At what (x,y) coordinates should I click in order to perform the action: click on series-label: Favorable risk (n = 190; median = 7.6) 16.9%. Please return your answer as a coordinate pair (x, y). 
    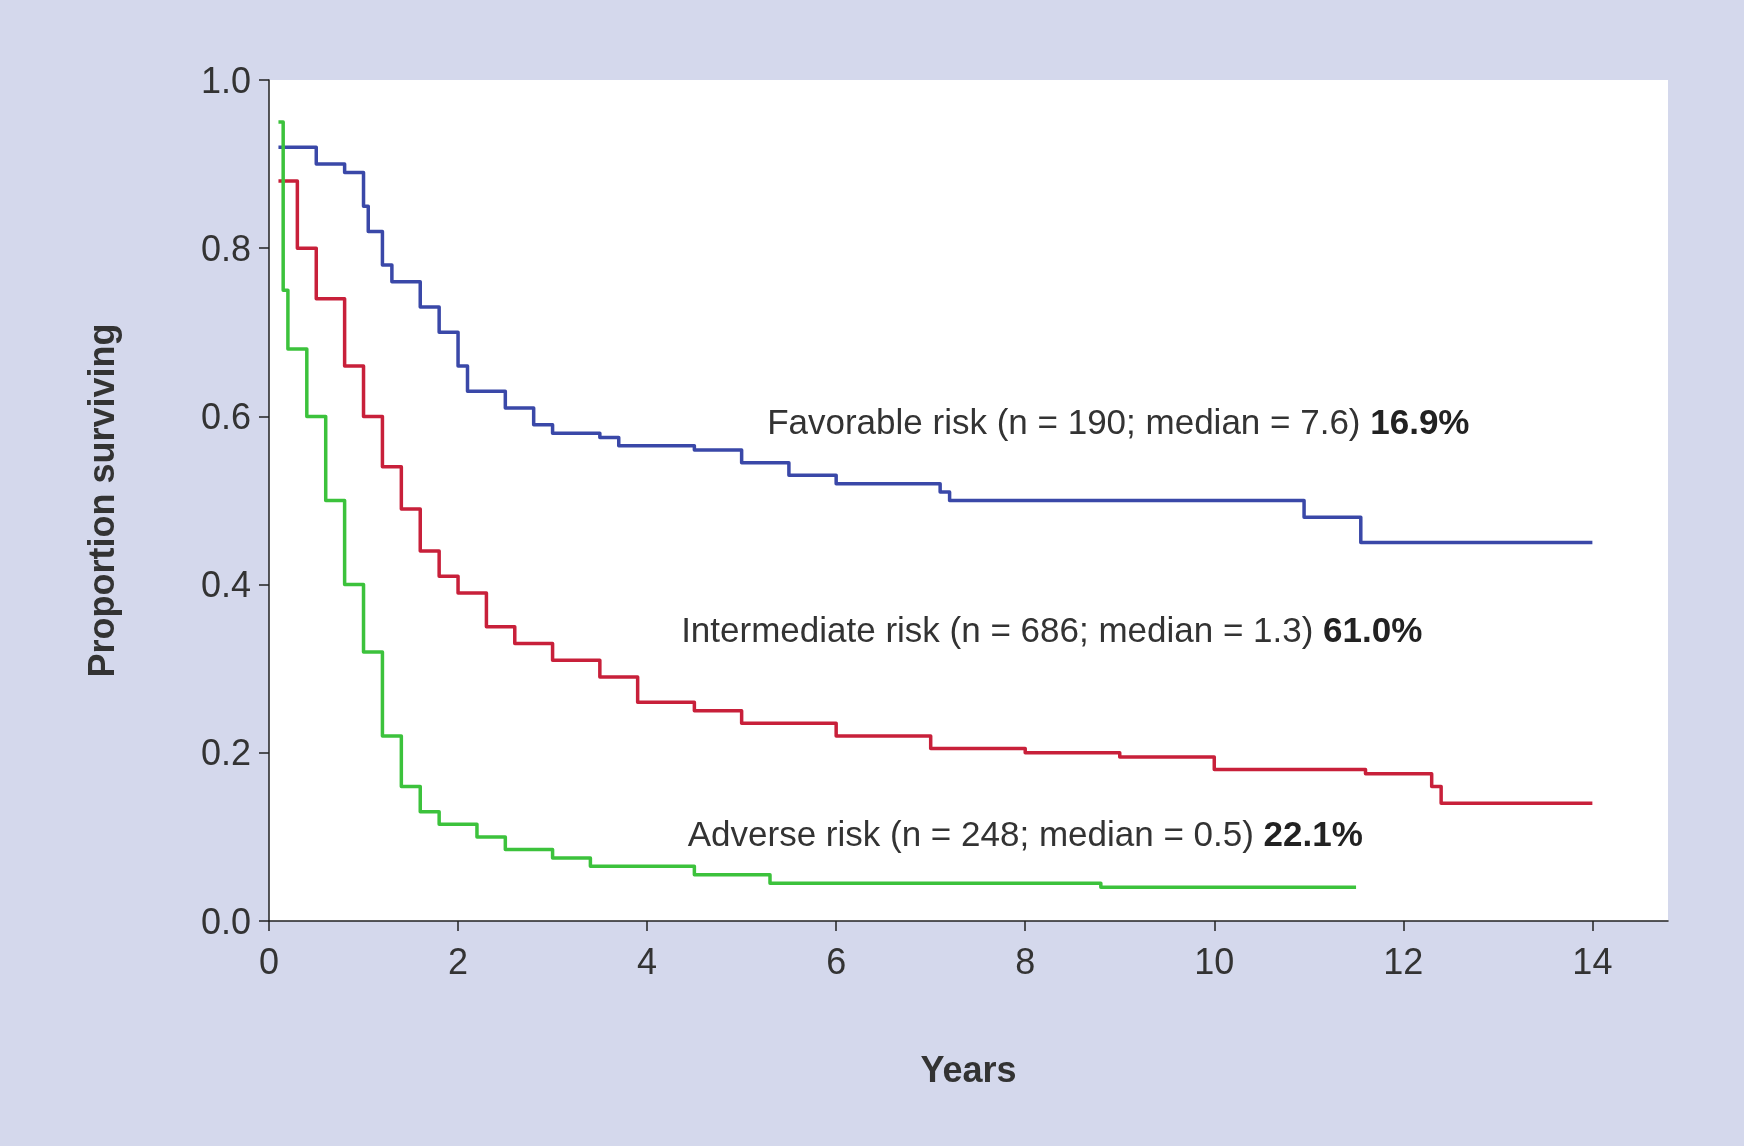
    Looking at the image, I should click on (1118, 421).